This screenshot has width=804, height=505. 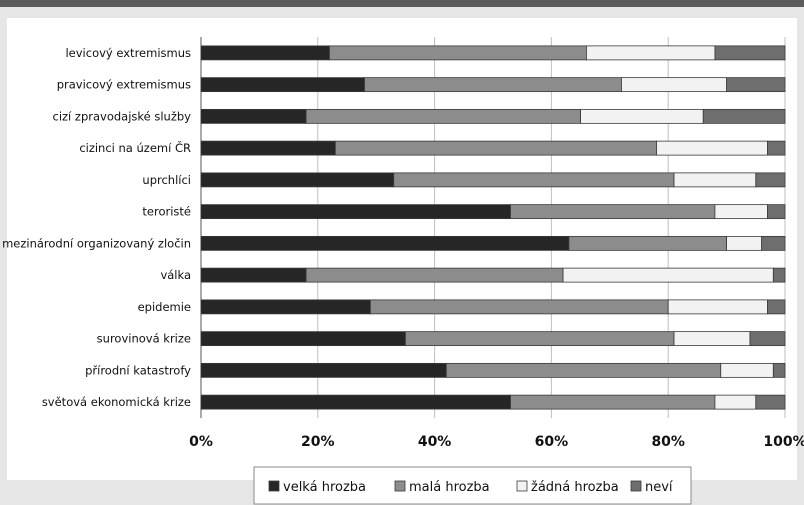 I want to click on x-tick-label: 20%, so click(x=318, y=442).